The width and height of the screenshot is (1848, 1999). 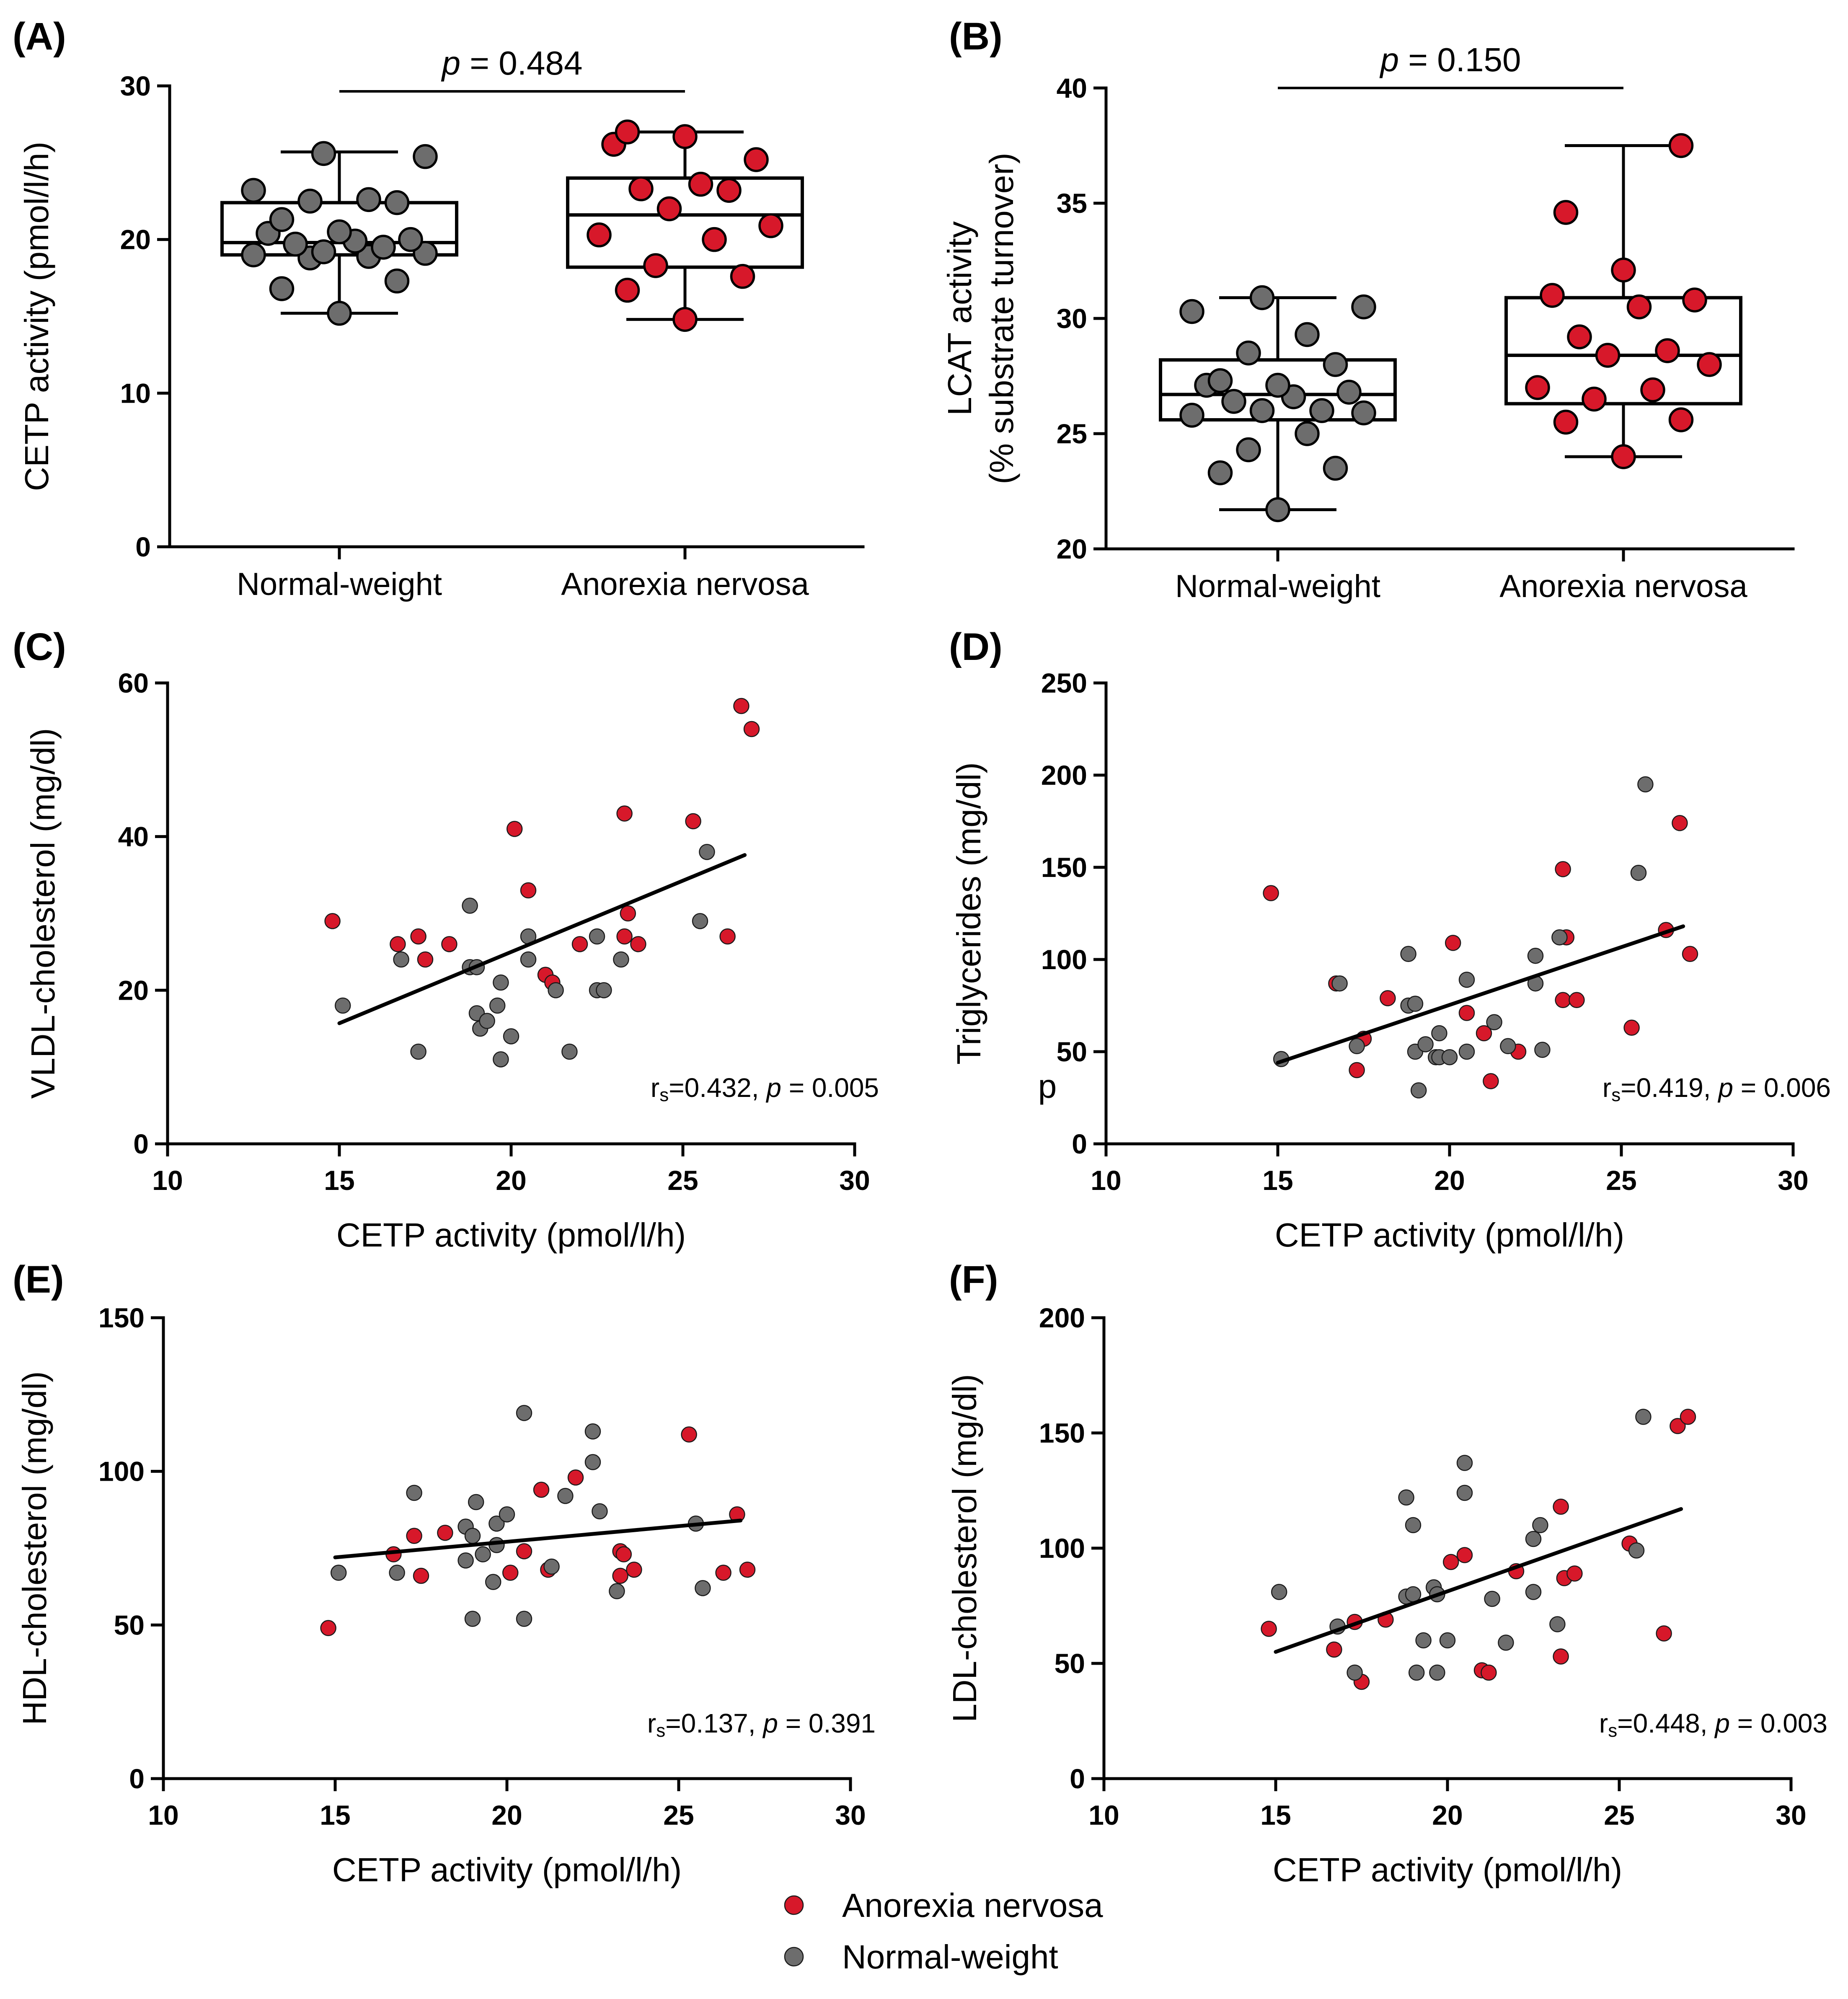 I want to click on p-value-symbol: p, so click(x=451, y=63).